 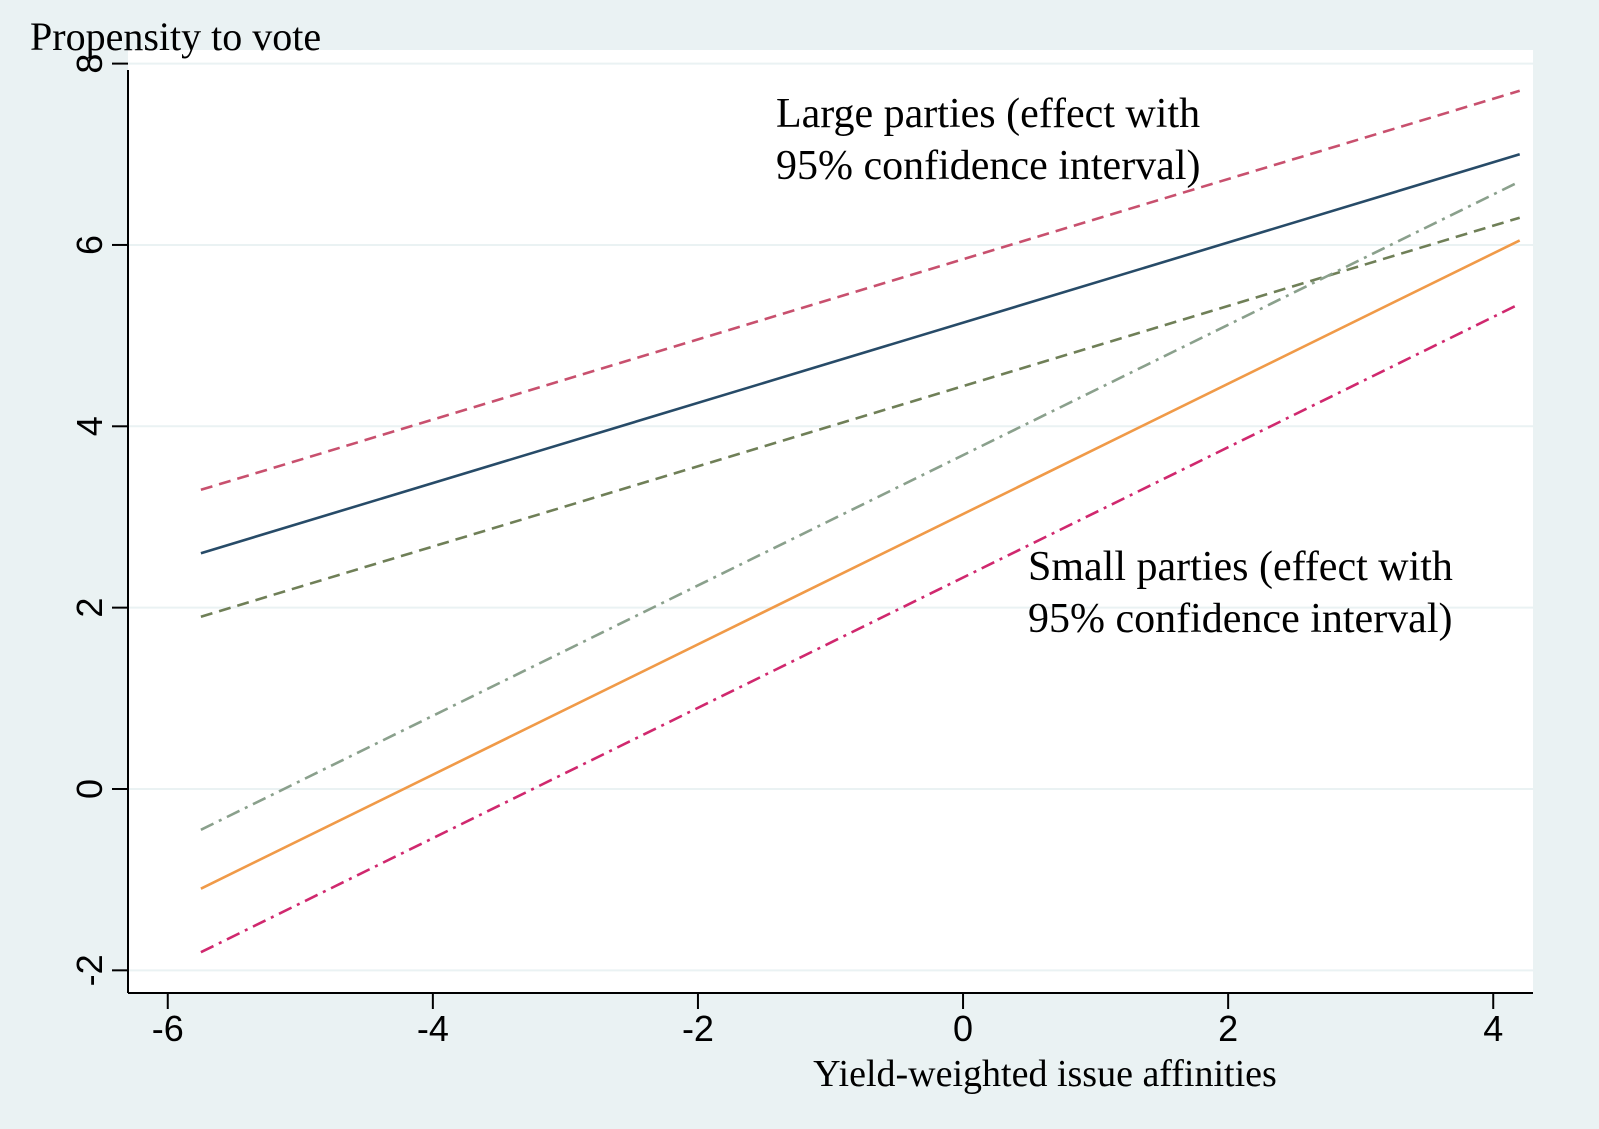 I want to click on x-tick-label-4: 2, so click(x=1228, y=1028).